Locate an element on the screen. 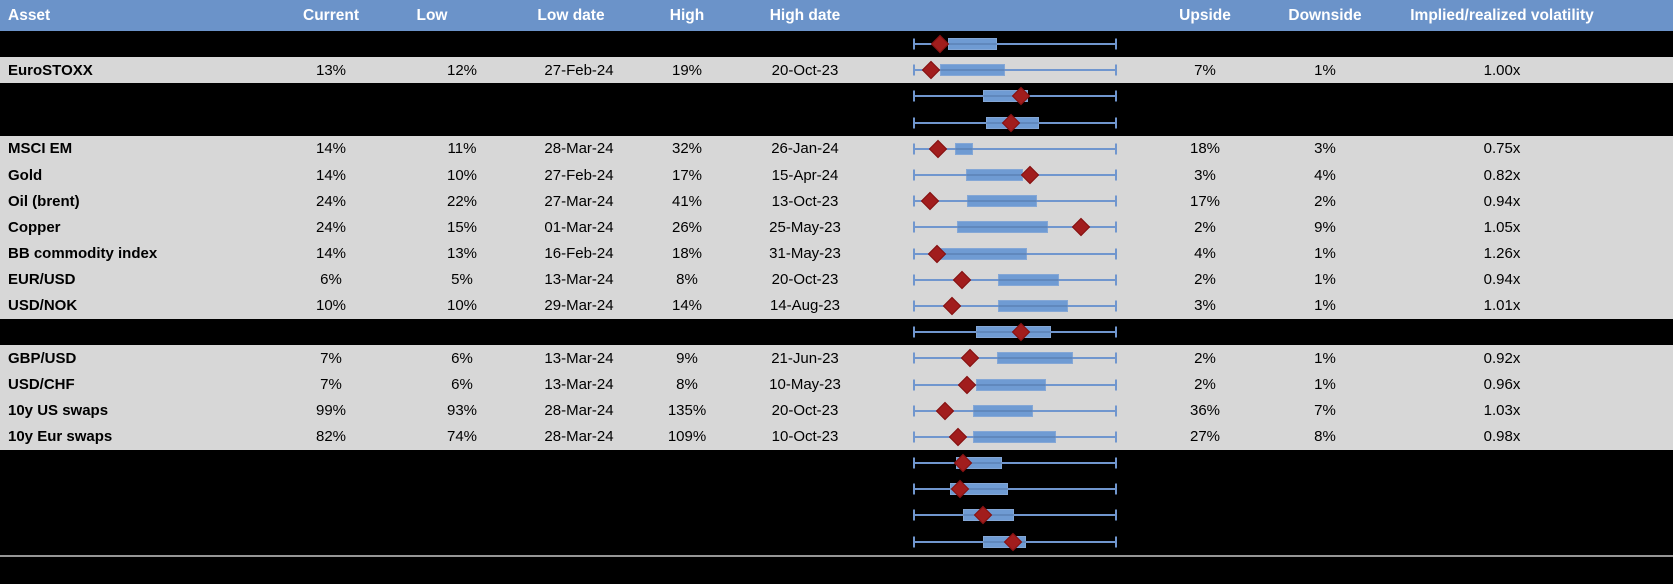 The width and height of the screenshot is (1673, 584). implied-realized-value: 0.94x is located at coordinates (1502, 280).